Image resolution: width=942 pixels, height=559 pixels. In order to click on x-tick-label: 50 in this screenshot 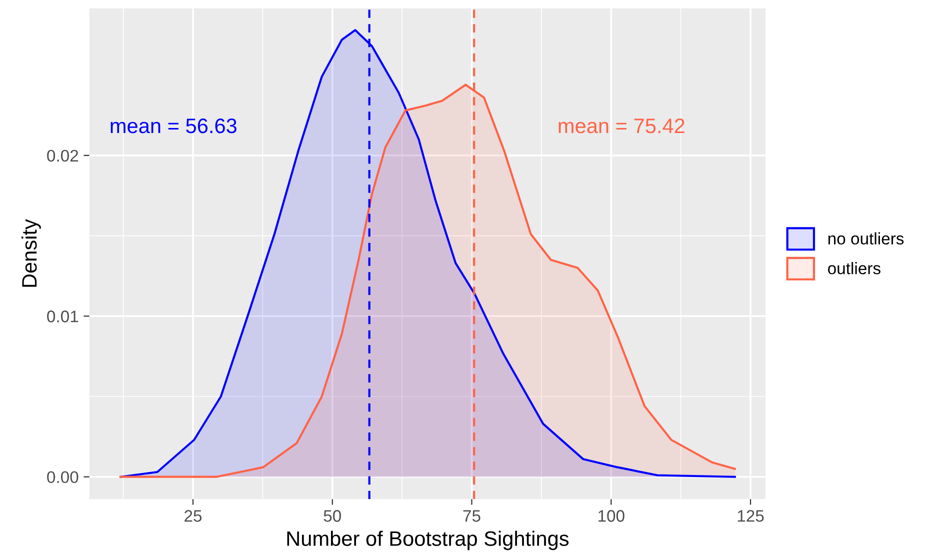, I will do `click(332, 516)`.